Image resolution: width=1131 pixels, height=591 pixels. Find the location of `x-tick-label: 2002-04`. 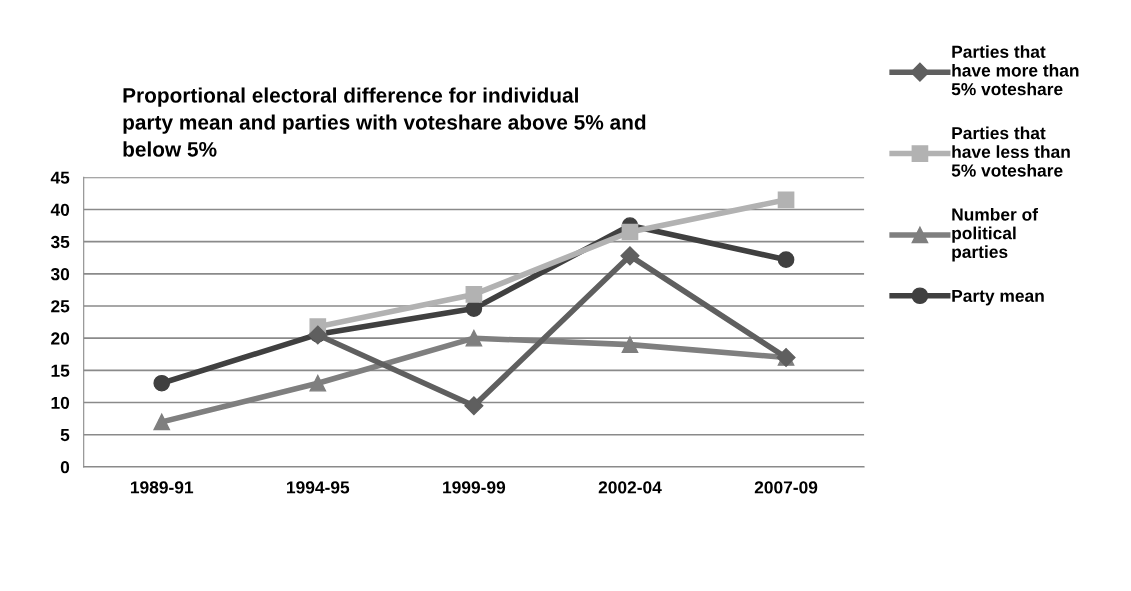

x-tick-label: 2002-04 is located at coordinates (630, 487).